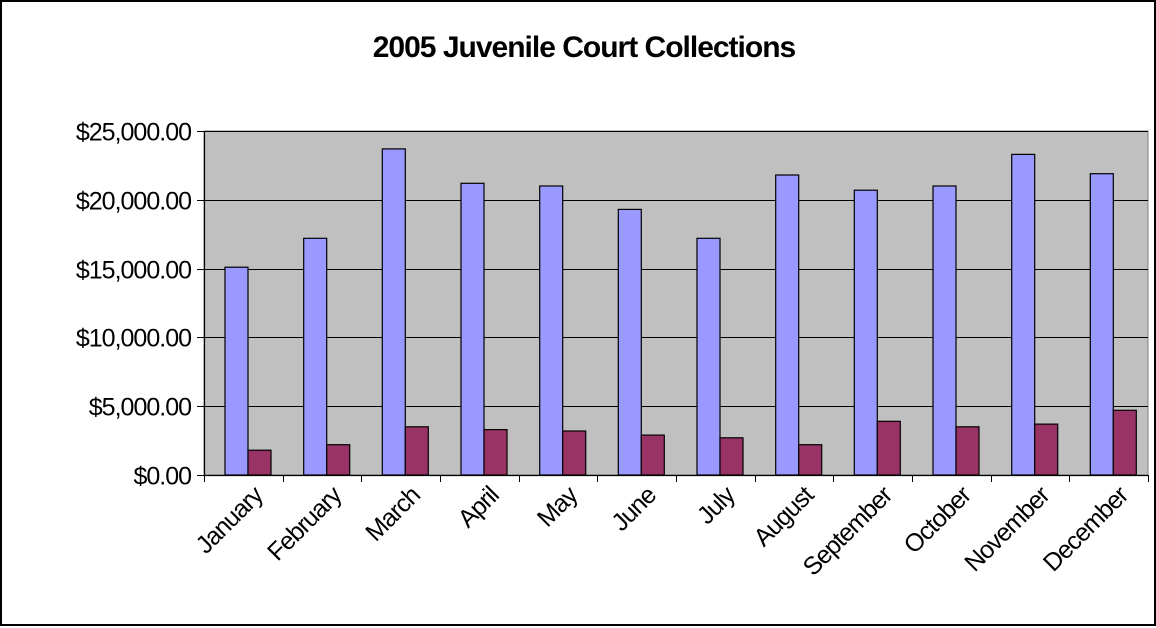 The width and height of the screenshot is (1156, 628). Describe the element at coordinates (716, 504) in the screenshot. I see `x-tick-label: July` at that location.